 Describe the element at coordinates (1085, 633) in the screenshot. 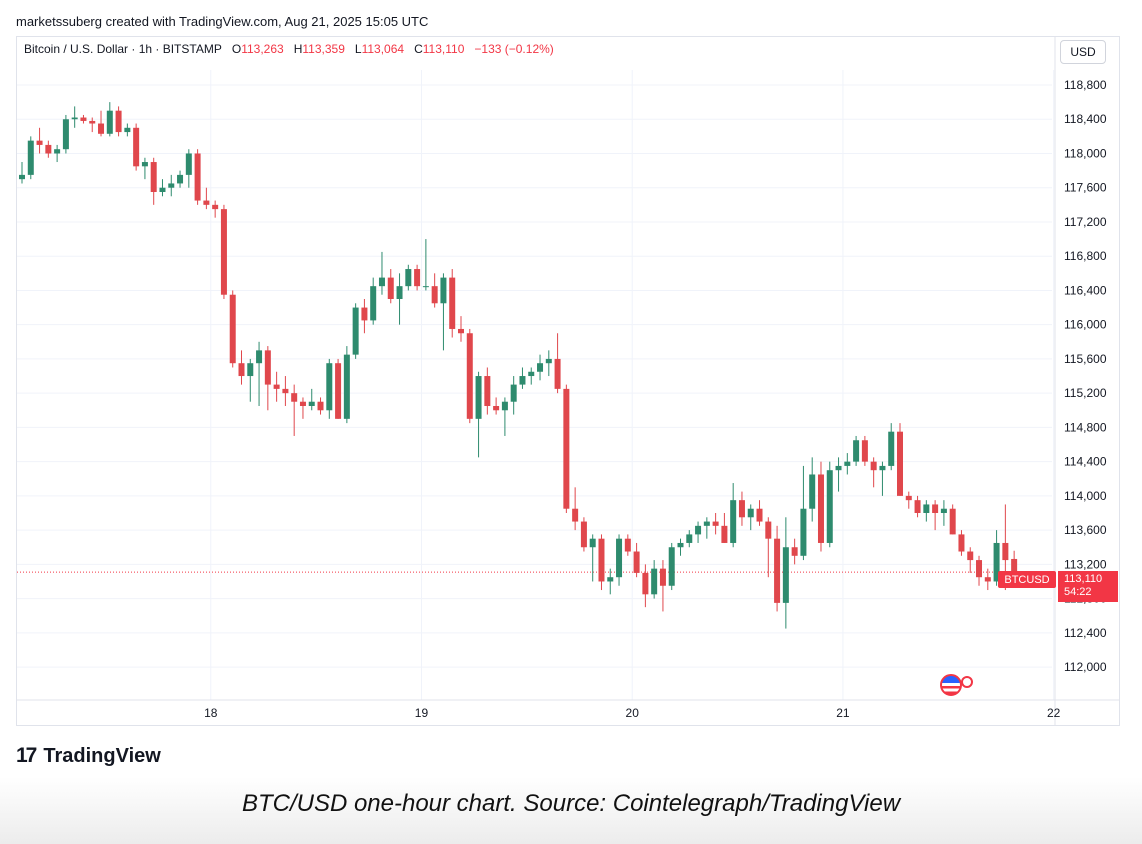

I see `y-tick-label: 112,400` at that location.